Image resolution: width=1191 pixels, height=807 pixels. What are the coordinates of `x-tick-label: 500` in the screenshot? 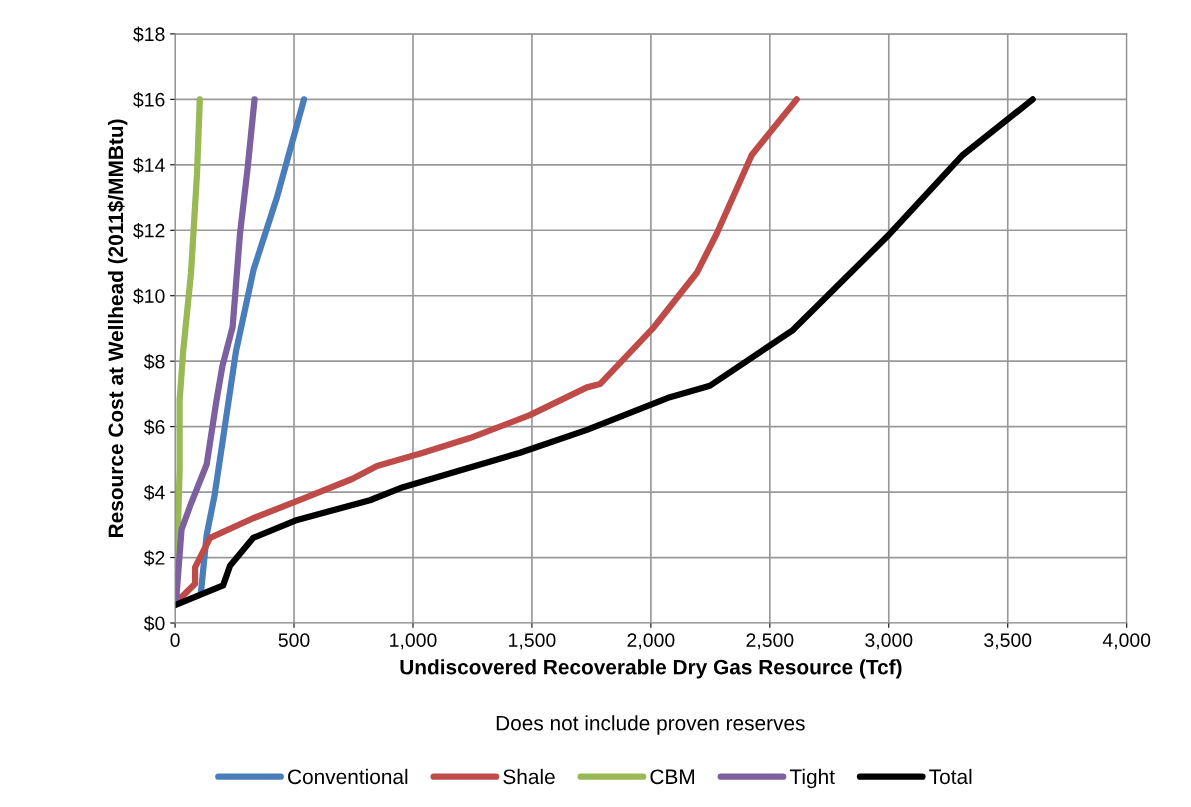 It's located at (294, 640).